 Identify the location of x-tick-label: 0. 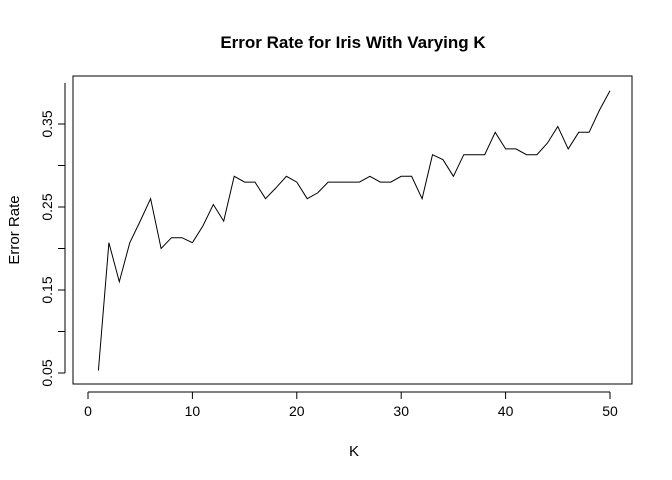
(88, 411).